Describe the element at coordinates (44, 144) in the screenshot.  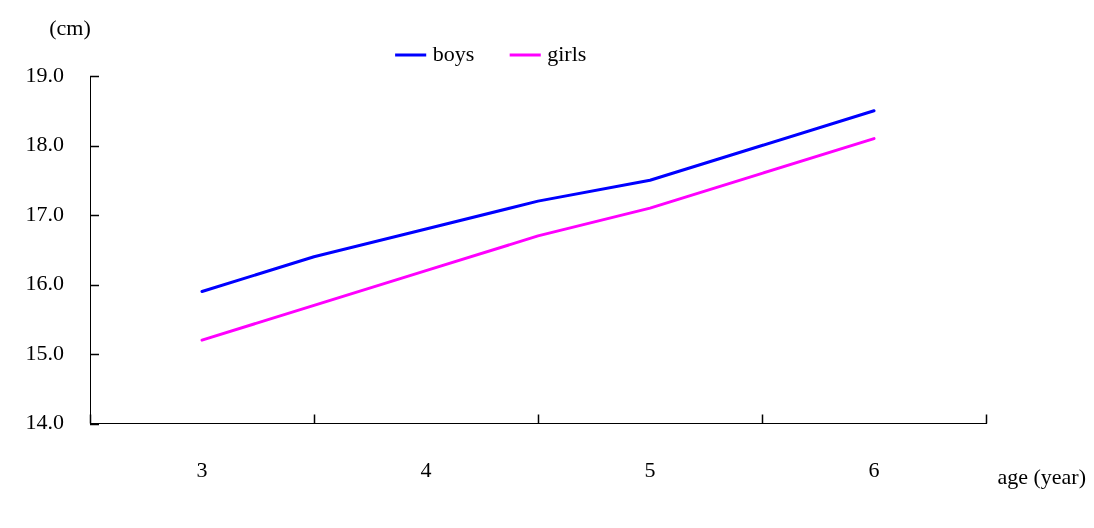
I see `y-tick-label: 18.0` at that location.